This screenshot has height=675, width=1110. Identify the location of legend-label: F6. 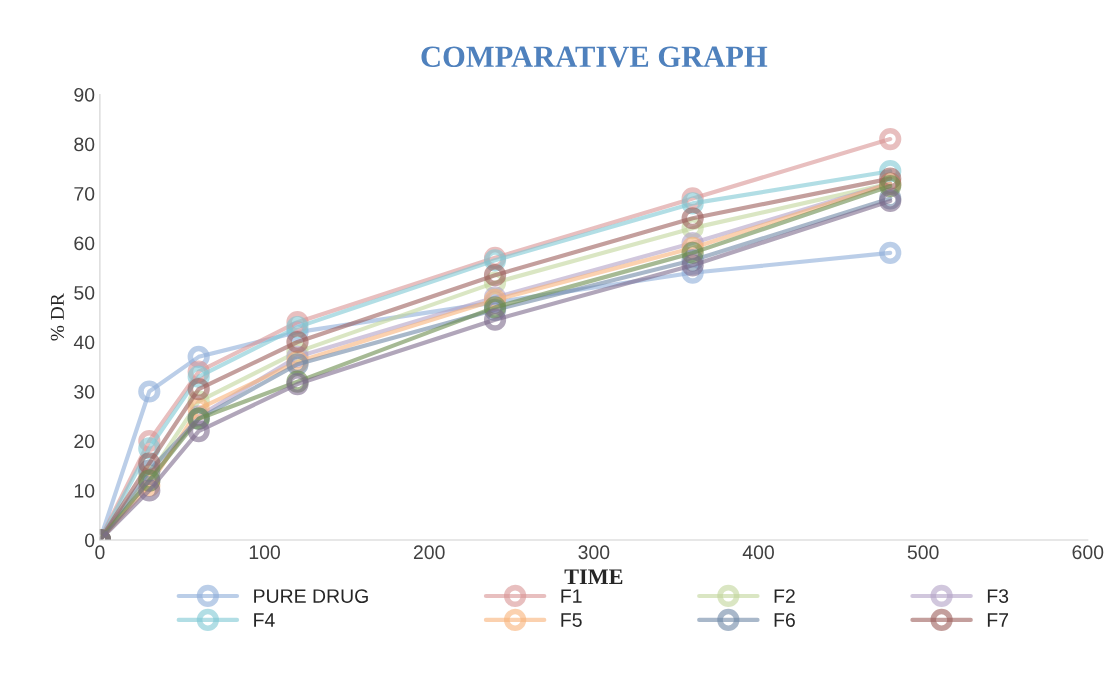
(784, 620).